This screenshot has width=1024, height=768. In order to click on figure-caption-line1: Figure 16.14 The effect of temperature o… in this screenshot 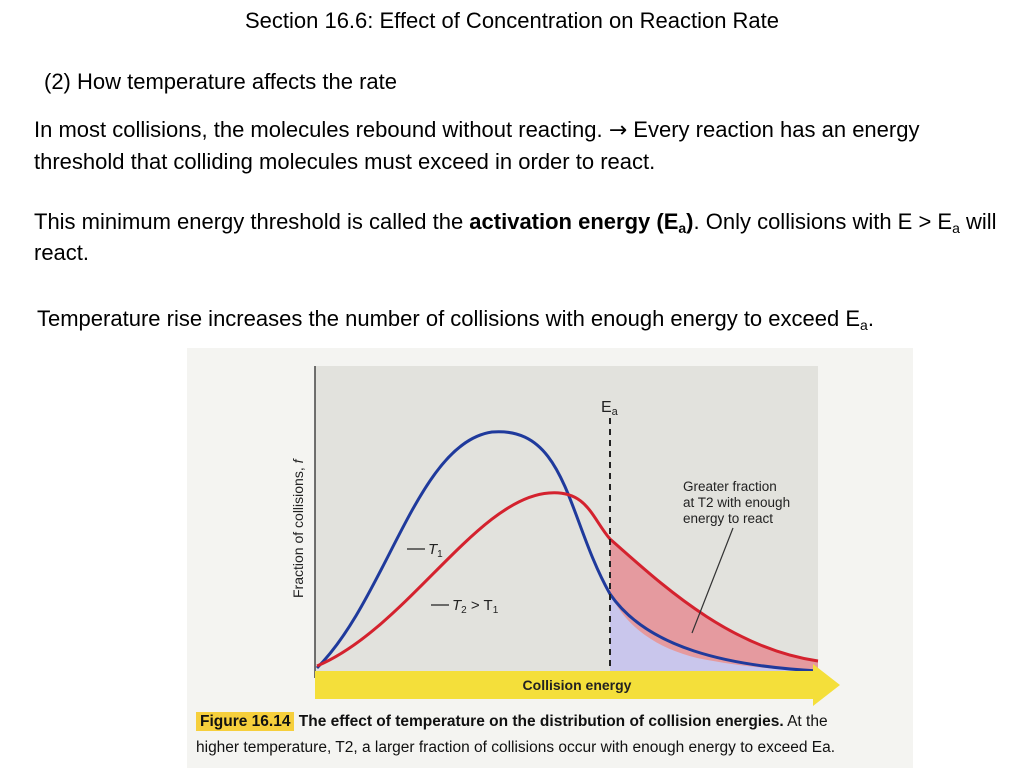, I will do `click(512, 721)`.